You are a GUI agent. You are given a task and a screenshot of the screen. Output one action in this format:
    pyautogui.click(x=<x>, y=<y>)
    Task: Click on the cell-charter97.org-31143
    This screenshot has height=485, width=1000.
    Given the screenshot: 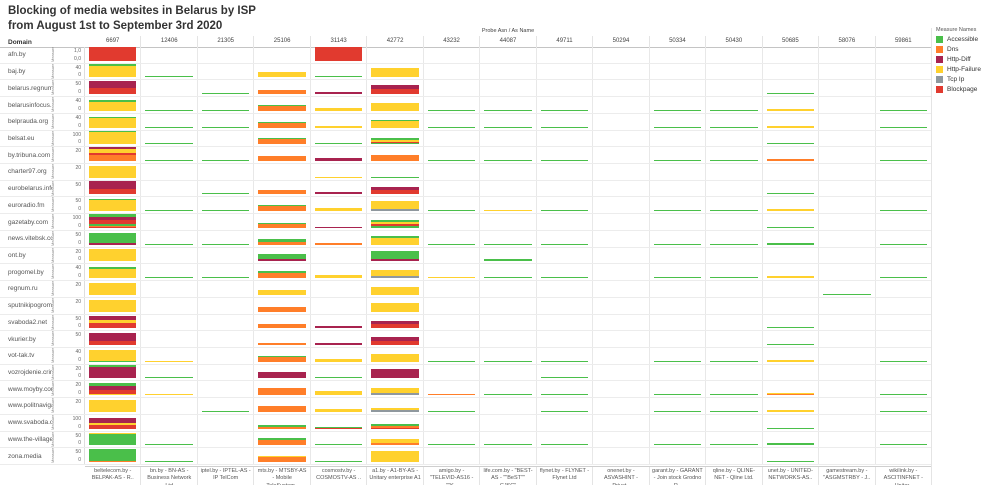 What is the action you would take?
    pyautogui.click(x=337, y=172)
    